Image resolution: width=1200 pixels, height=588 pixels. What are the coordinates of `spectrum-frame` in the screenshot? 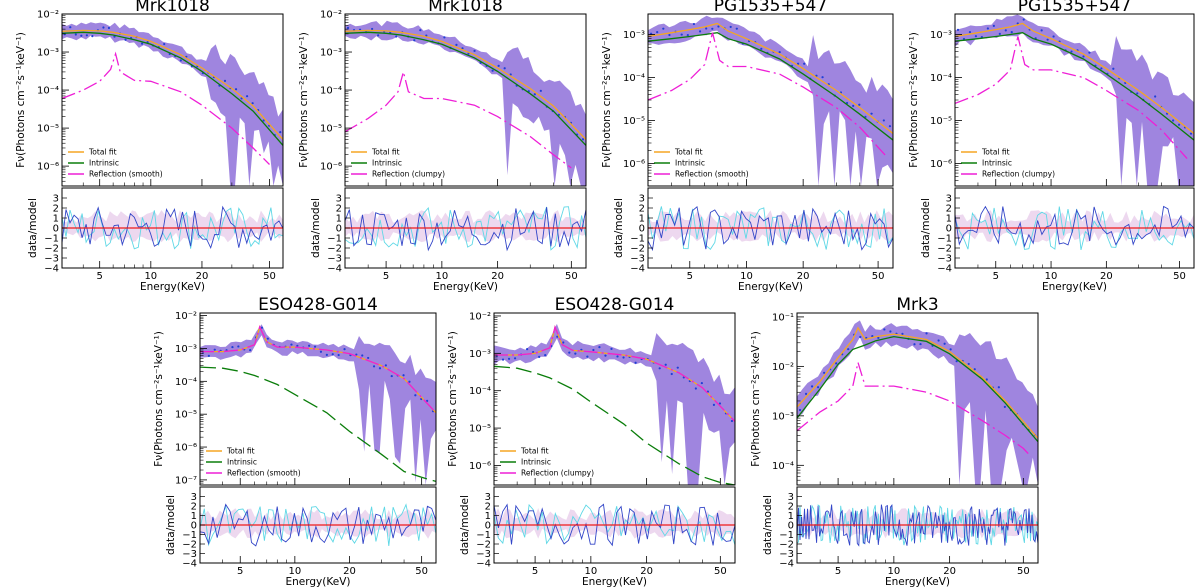 It's located at (917, 399).